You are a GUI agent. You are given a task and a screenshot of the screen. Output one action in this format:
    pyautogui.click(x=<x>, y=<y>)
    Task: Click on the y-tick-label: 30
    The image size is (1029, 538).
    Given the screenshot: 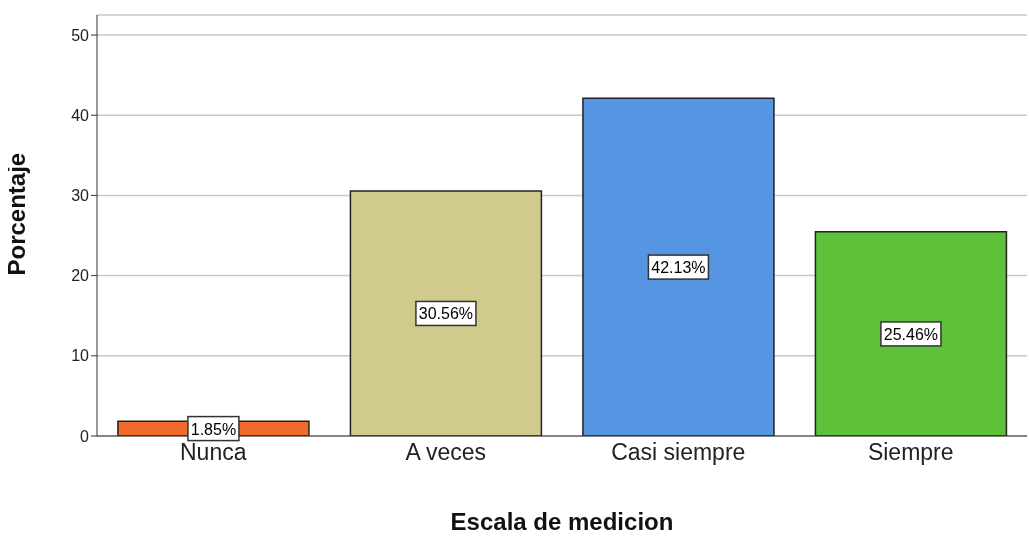 What is the action you would take?
    pyautogui.click(x=80, y=196)
    